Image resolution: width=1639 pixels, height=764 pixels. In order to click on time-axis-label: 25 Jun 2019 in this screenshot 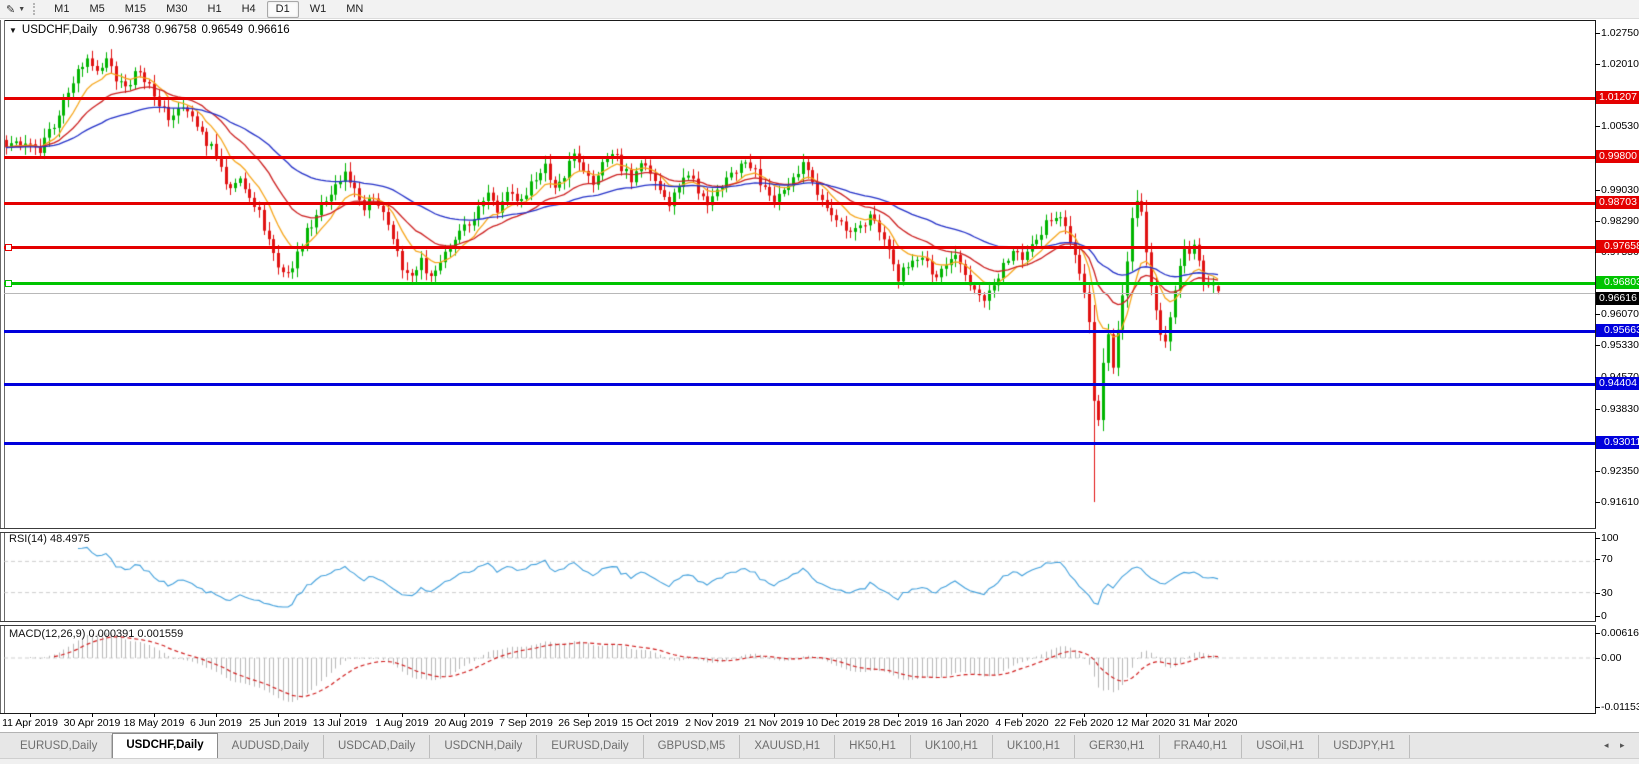, I will do `click(278, 723)`.